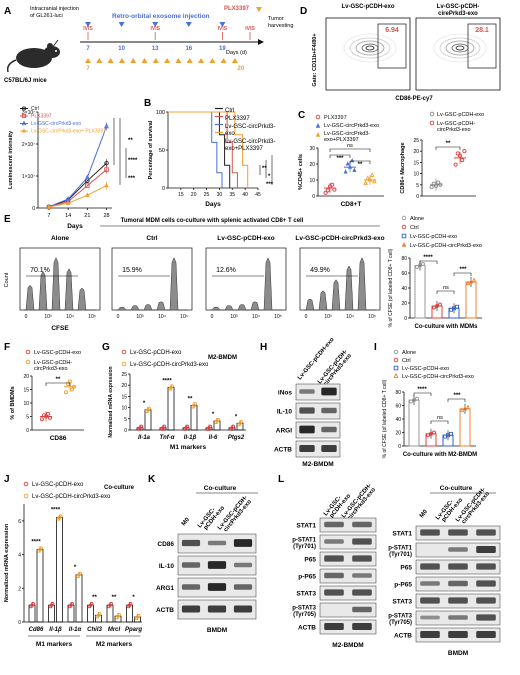 This screenshot has height=675, width=520. I want to click on y-tick-label: 2×10⁷, so click(28, 145).